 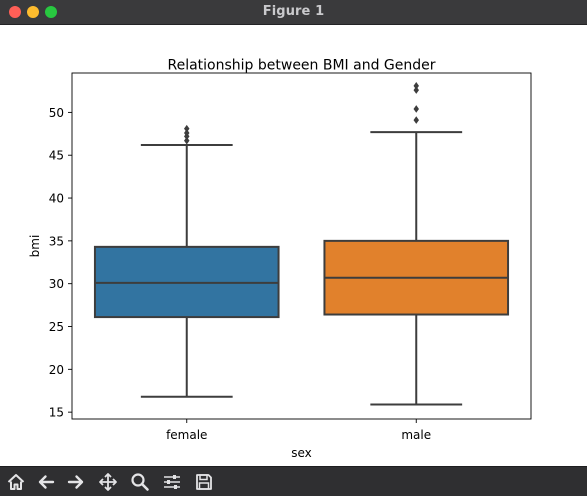 I want to click on sliders-icon, so click(x=172, y=482).